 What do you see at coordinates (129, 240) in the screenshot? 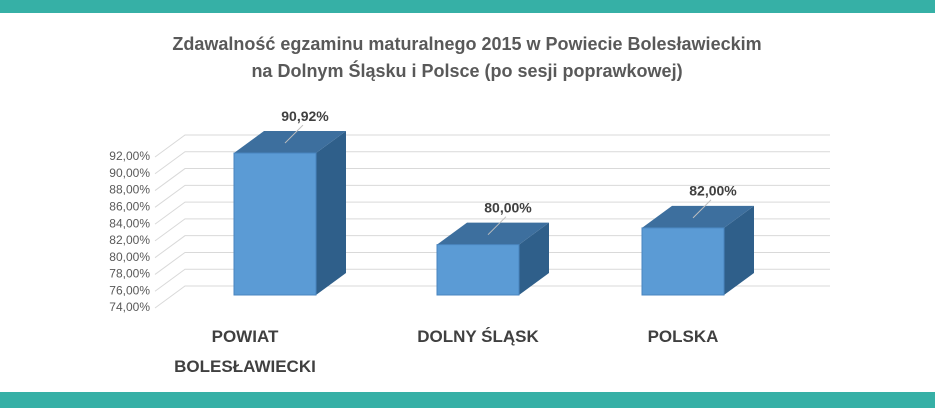
I see `y-tick-label: 82,00%` at bounding box center [129, 240].